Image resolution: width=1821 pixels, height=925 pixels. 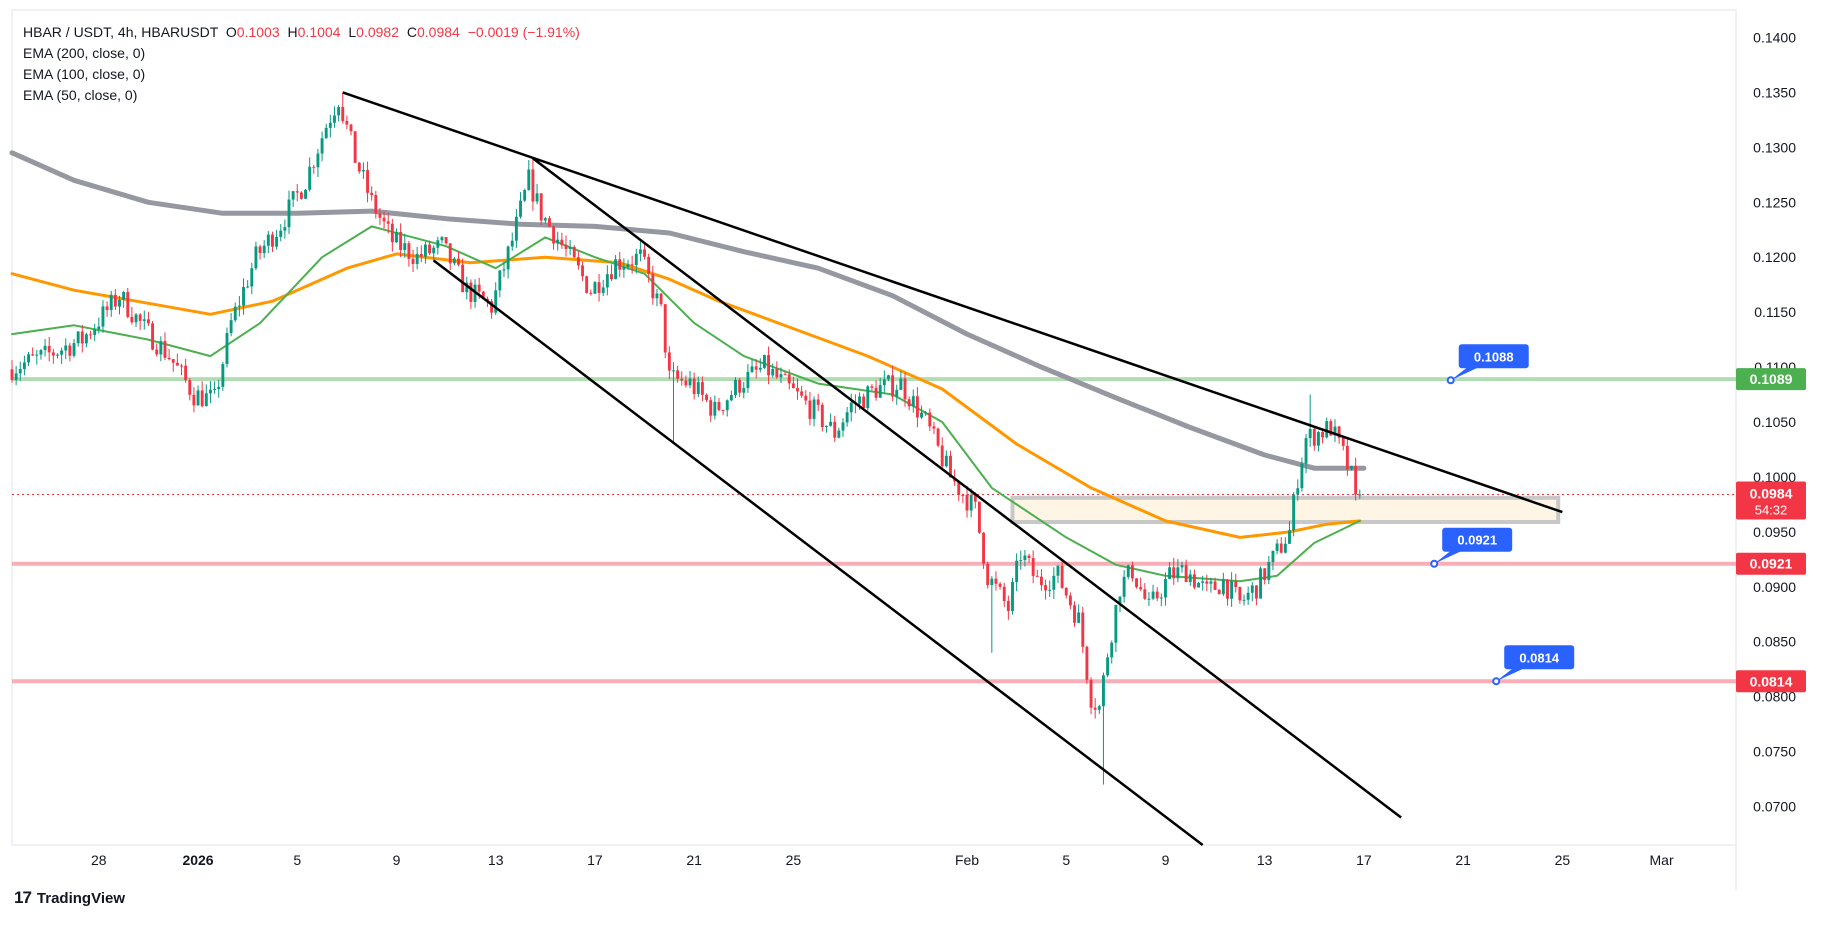 I want to click on legend-high-key: H, so click(x=292, y=32).